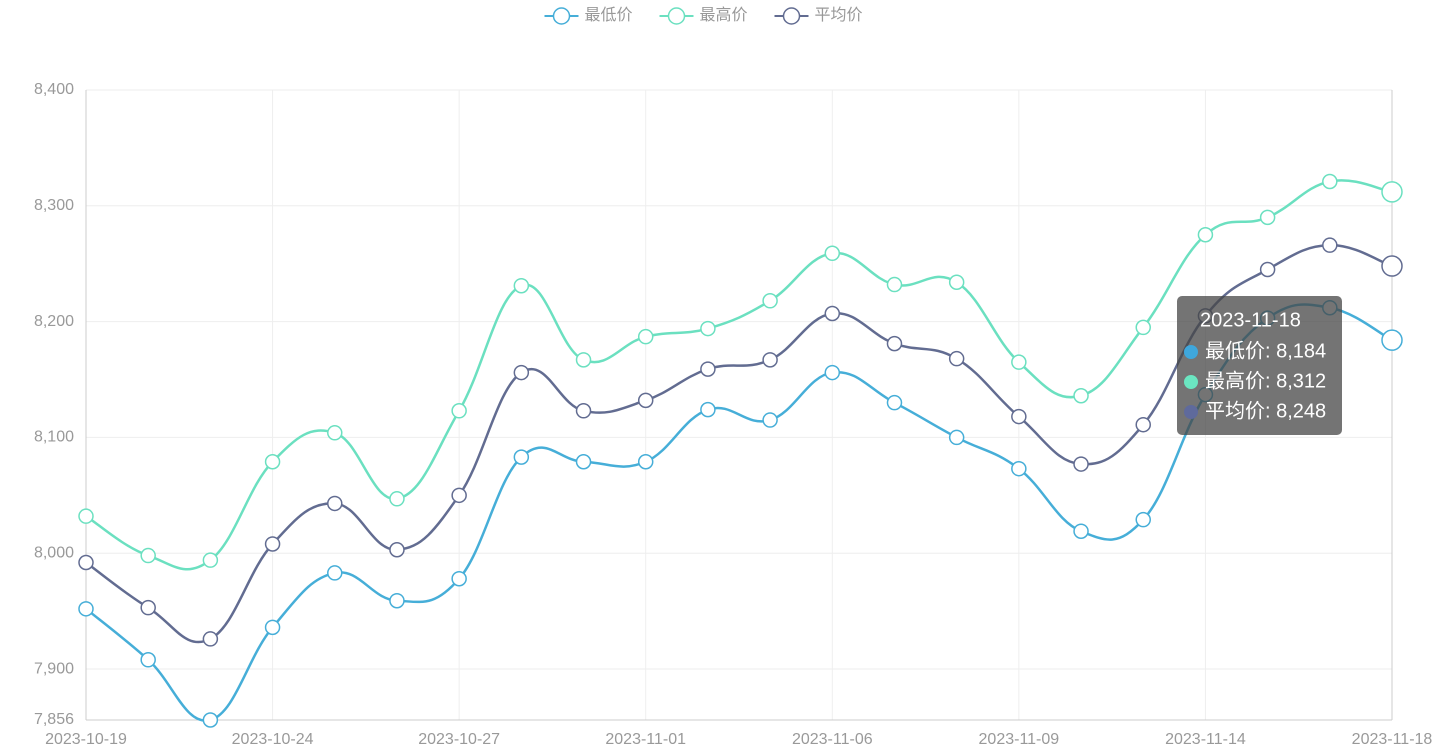 Image resolution: width=1435 pixels, height=747 pixels. I want to click on tooltip-box, so click(1259, 365).